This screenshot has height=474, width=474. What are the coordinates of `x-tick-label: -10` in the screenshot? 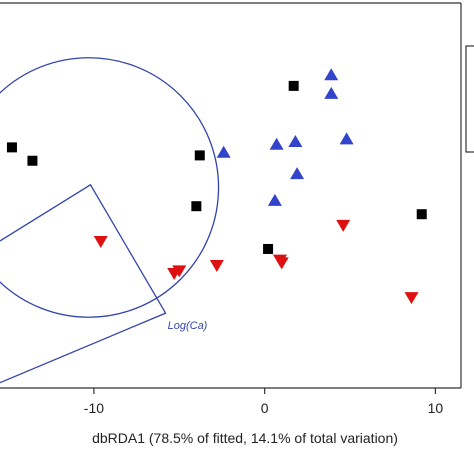 It's located at (94, 408).